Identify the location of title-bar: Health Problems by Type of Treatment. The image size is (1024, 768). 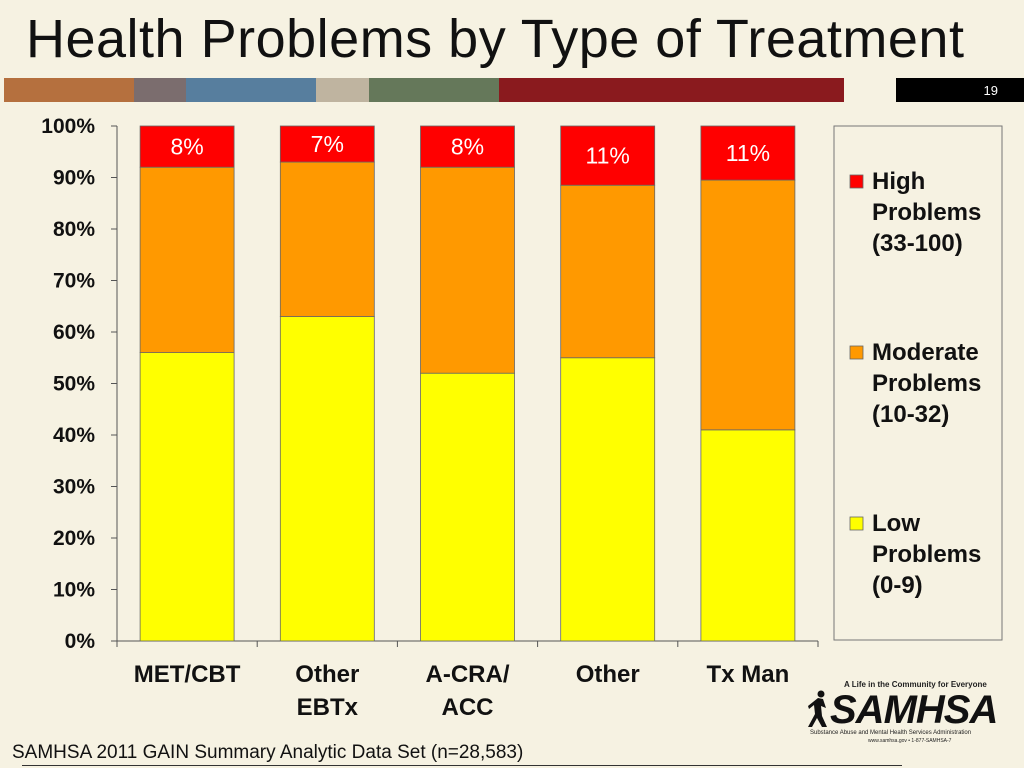
(512, 39).